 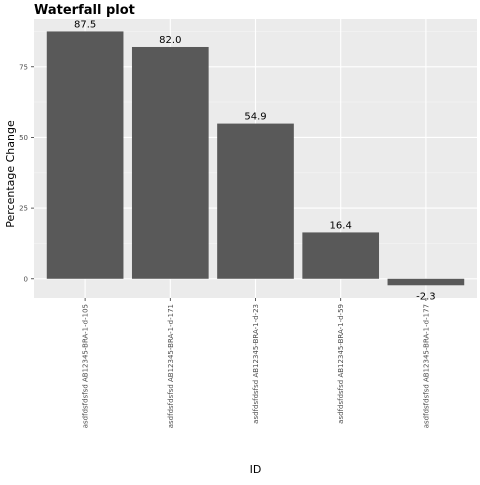 What do you see at coordinates (84, 10) in the screenshot?
I see `chart-title: Waterfall plot` at bounding box center [84, 10].